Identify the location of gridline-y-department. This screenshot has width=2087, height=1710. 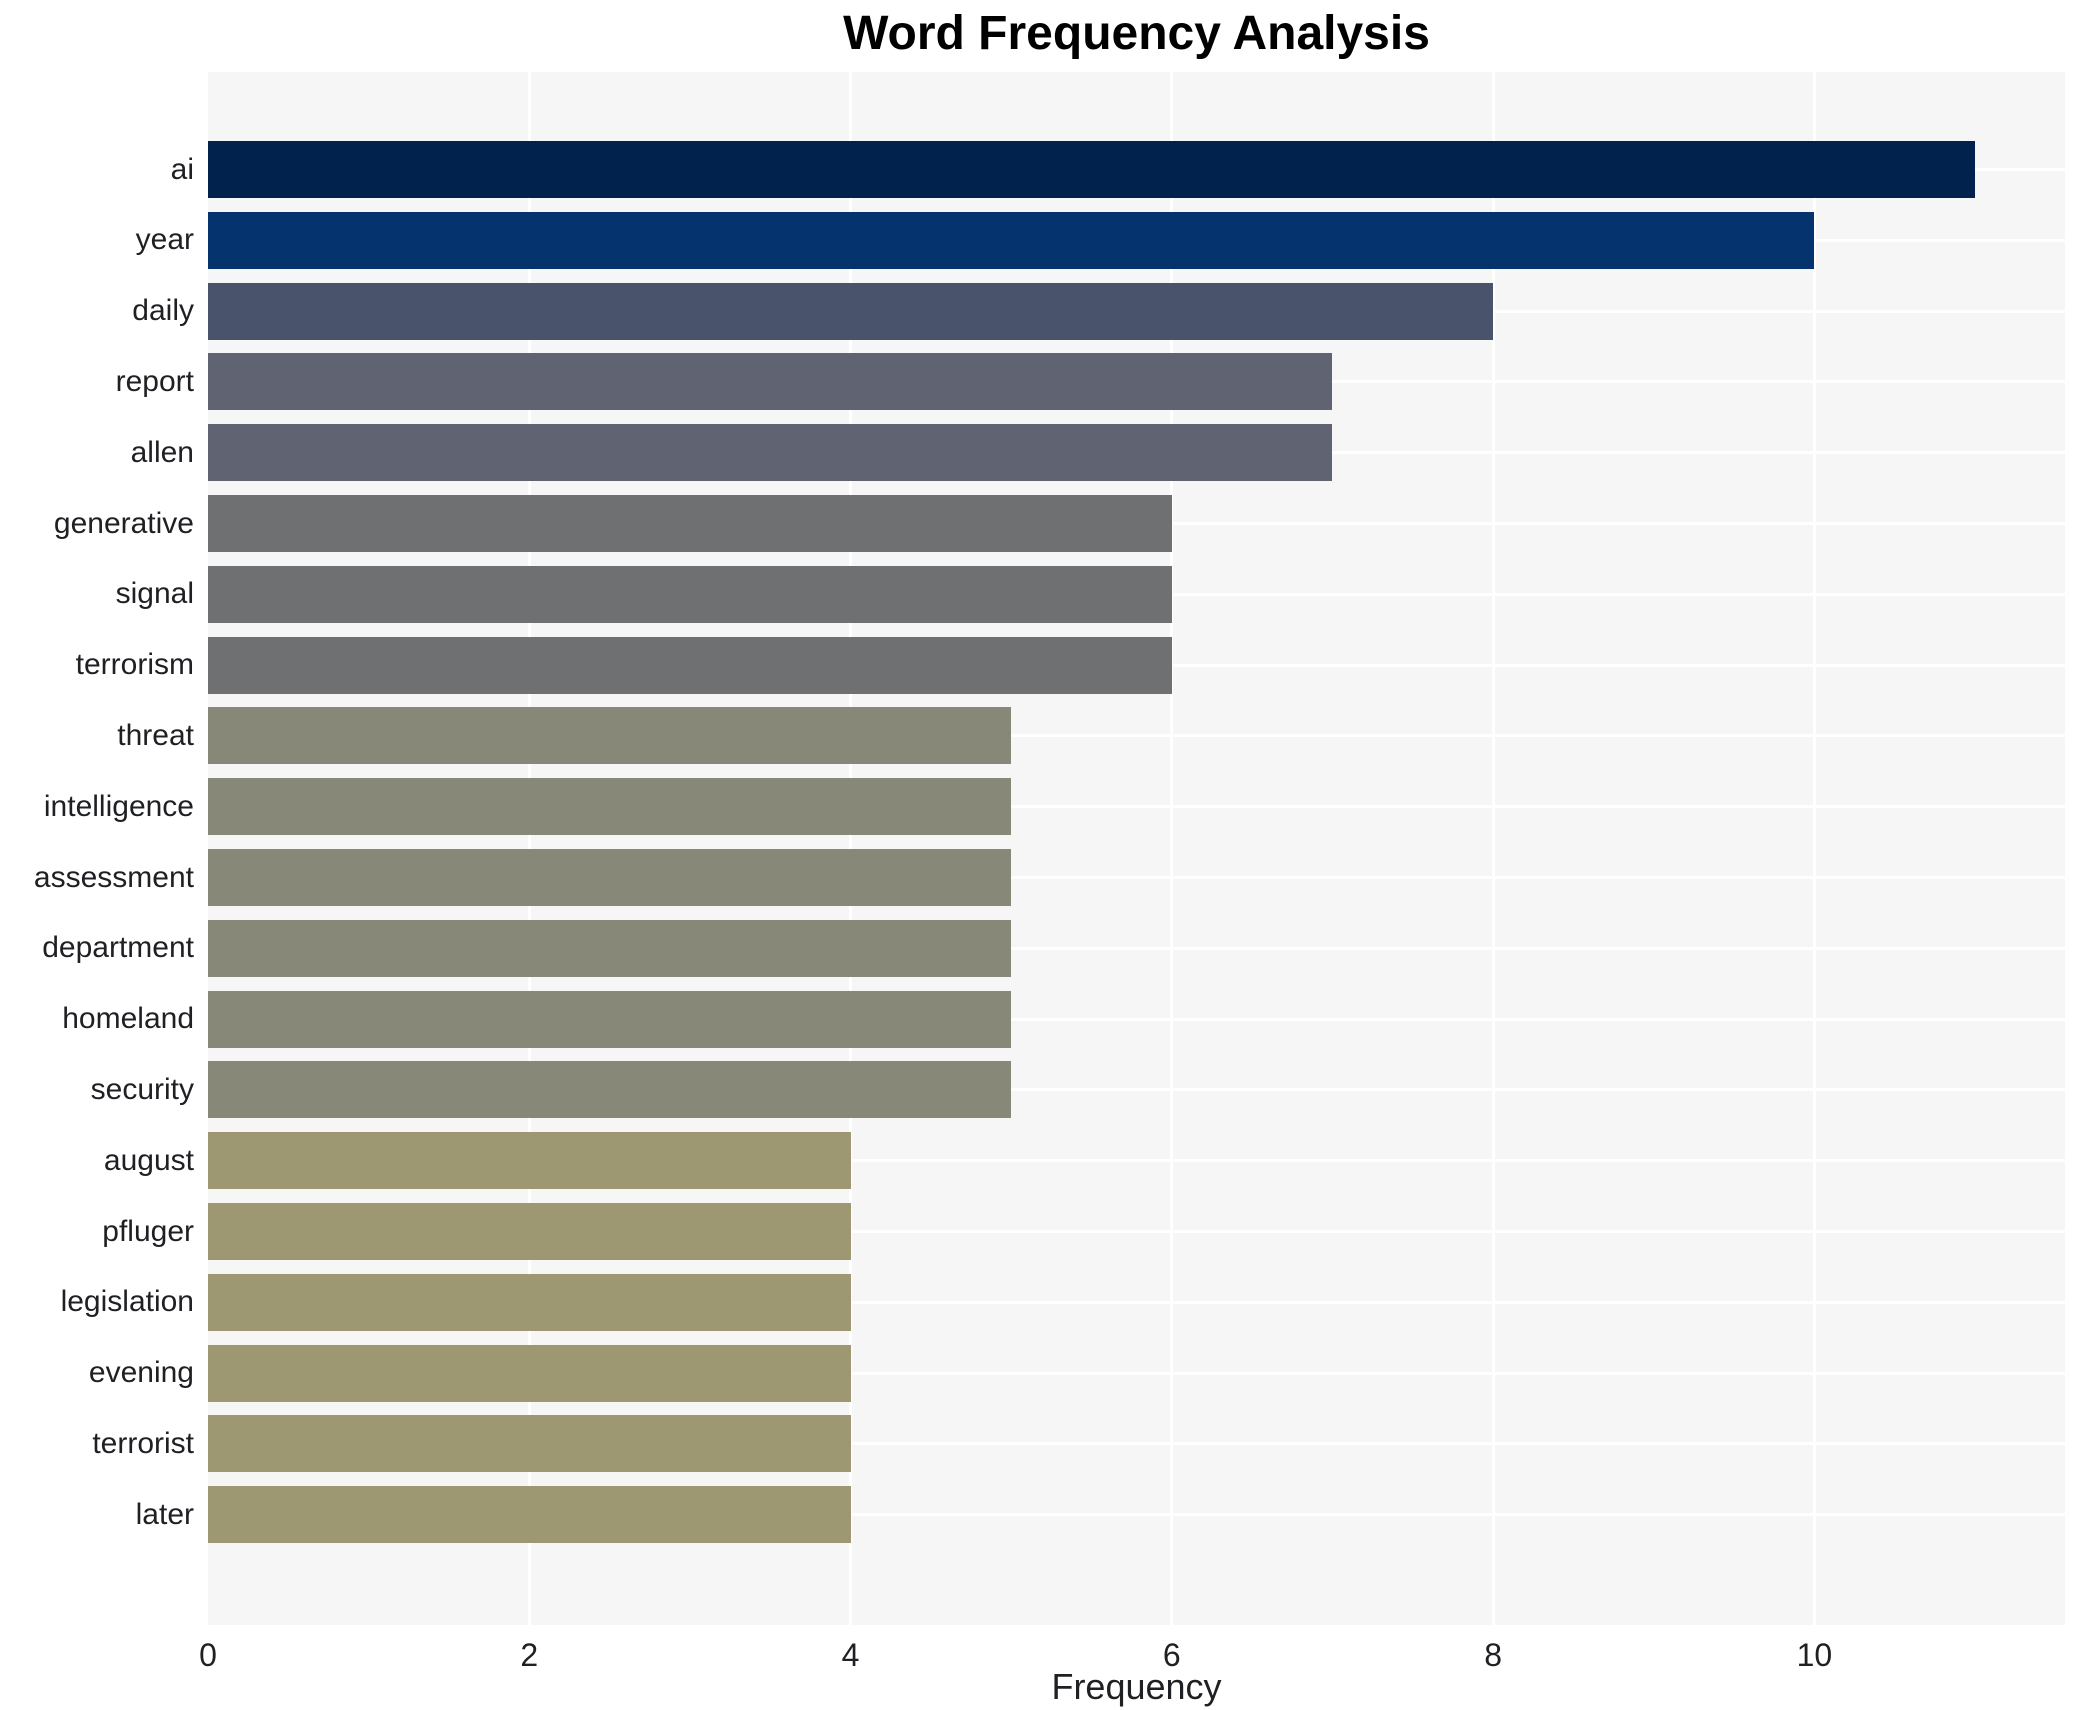
(1136, 948).